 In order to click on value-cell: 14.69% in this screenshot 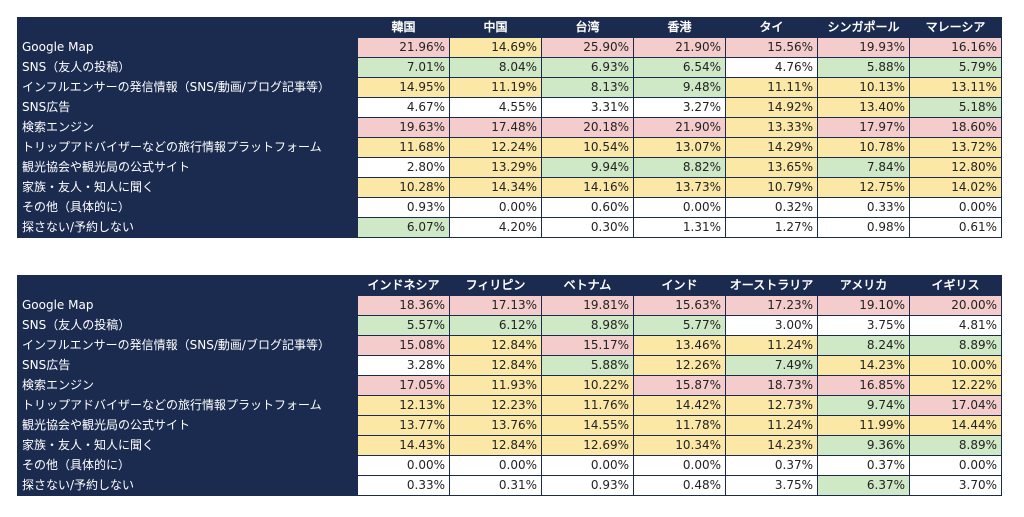, I will do `click(495, 47)`.